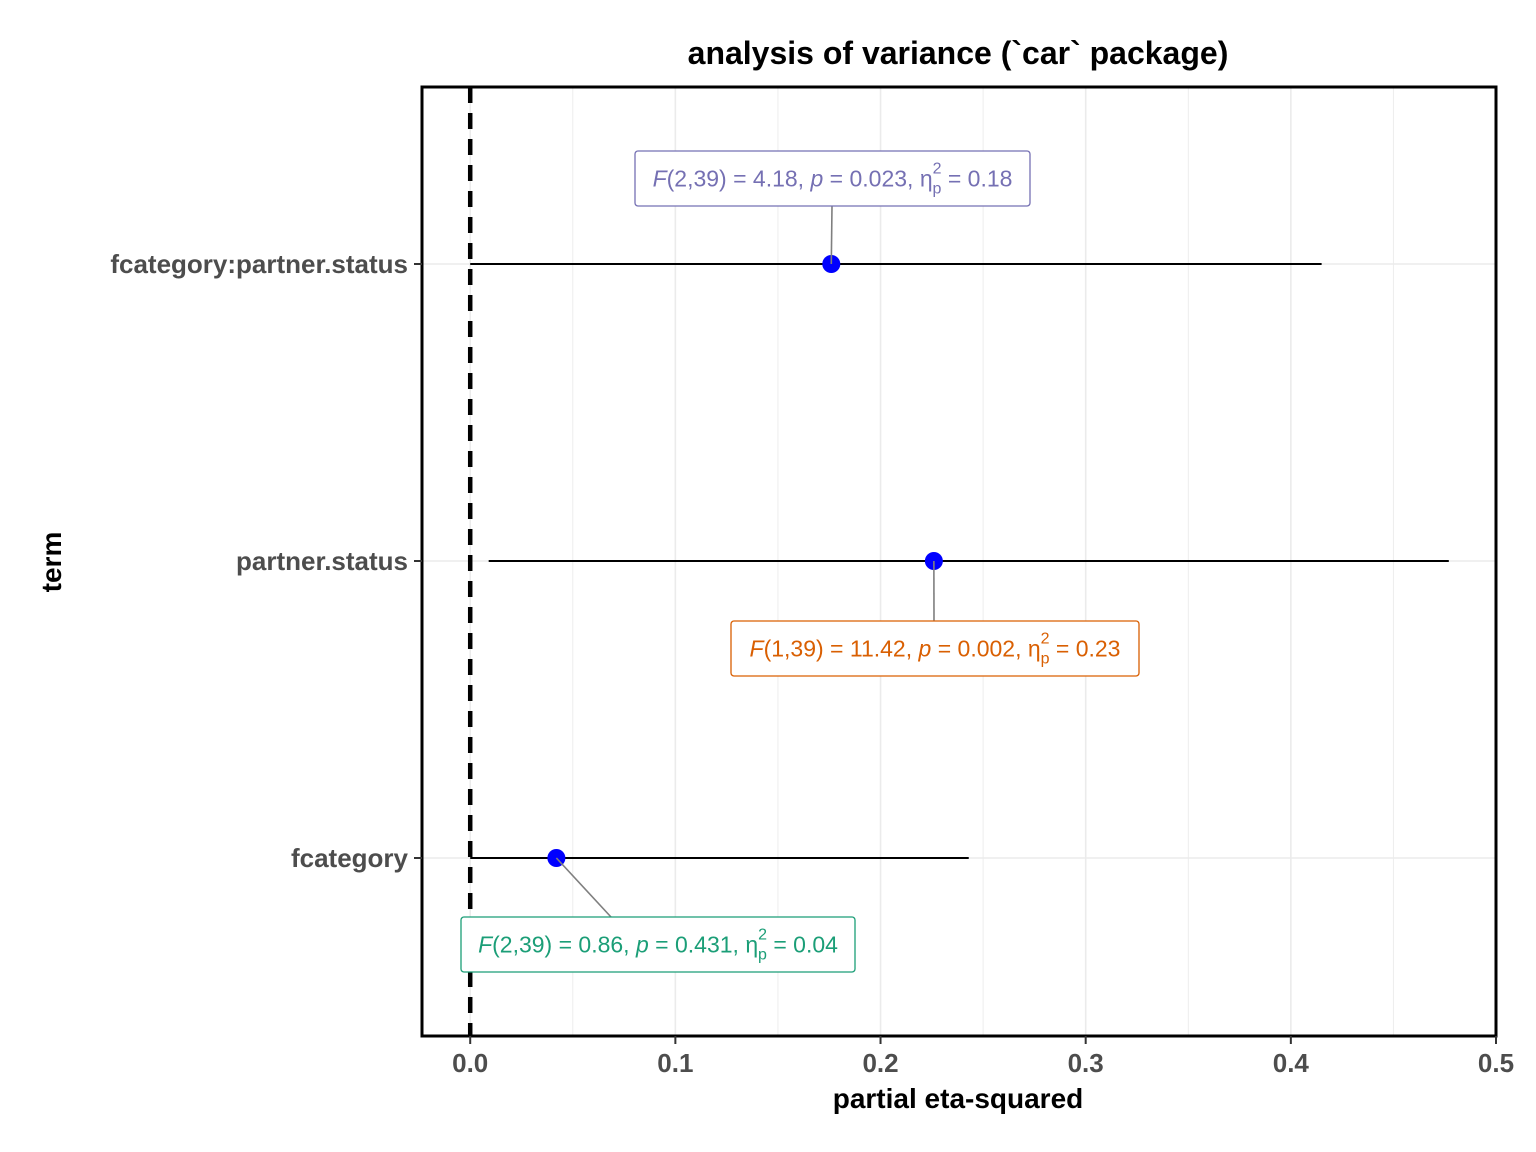 The height and width of the screenshot is (1152, 1536). What do you see at coordinates (470, 1063) in the screenshot?
I see `x-tick-label: 0.0` at bounding box center [470, 1063].